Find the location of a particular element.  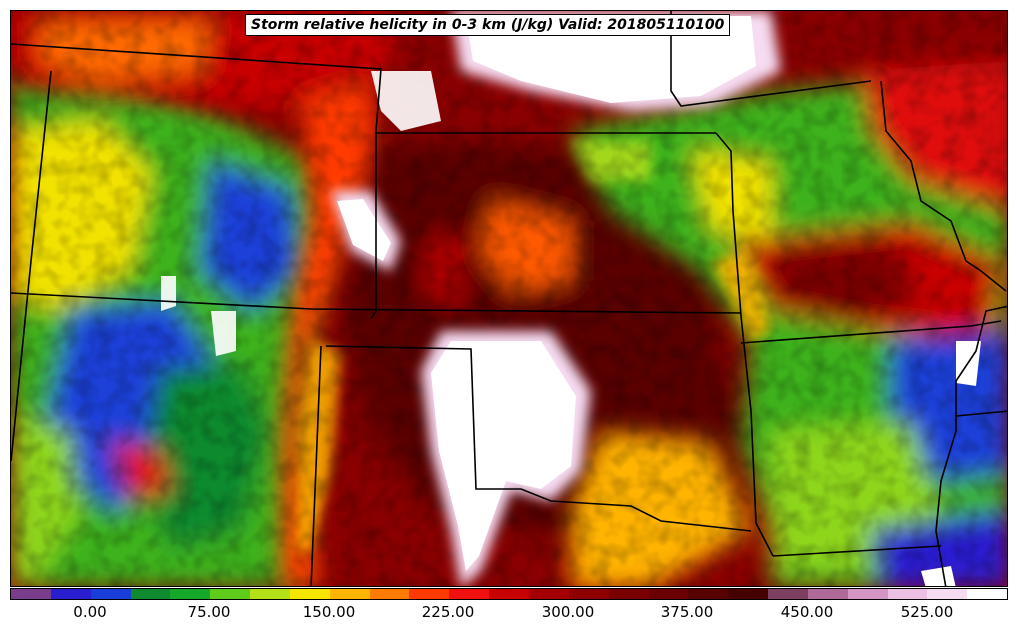

colorbar-tick-label: 150.00 is located at coordinates (329, 612).